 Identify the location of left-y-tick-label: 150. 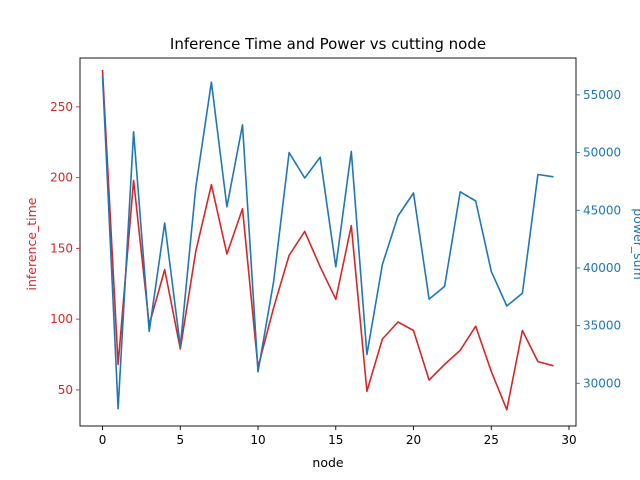
(61, 248).